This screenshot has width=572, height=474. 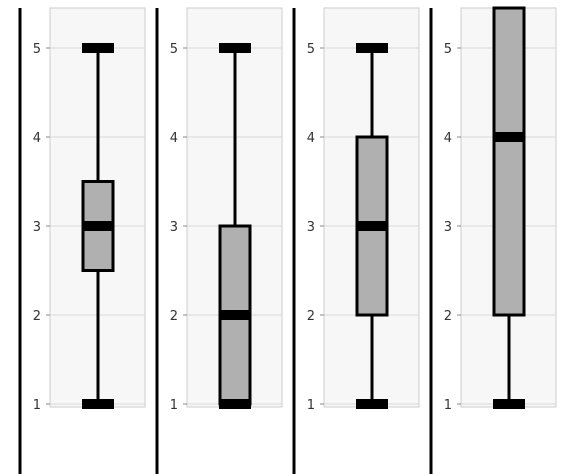 I want to click on box-iqr, so click(x=509, y=161).